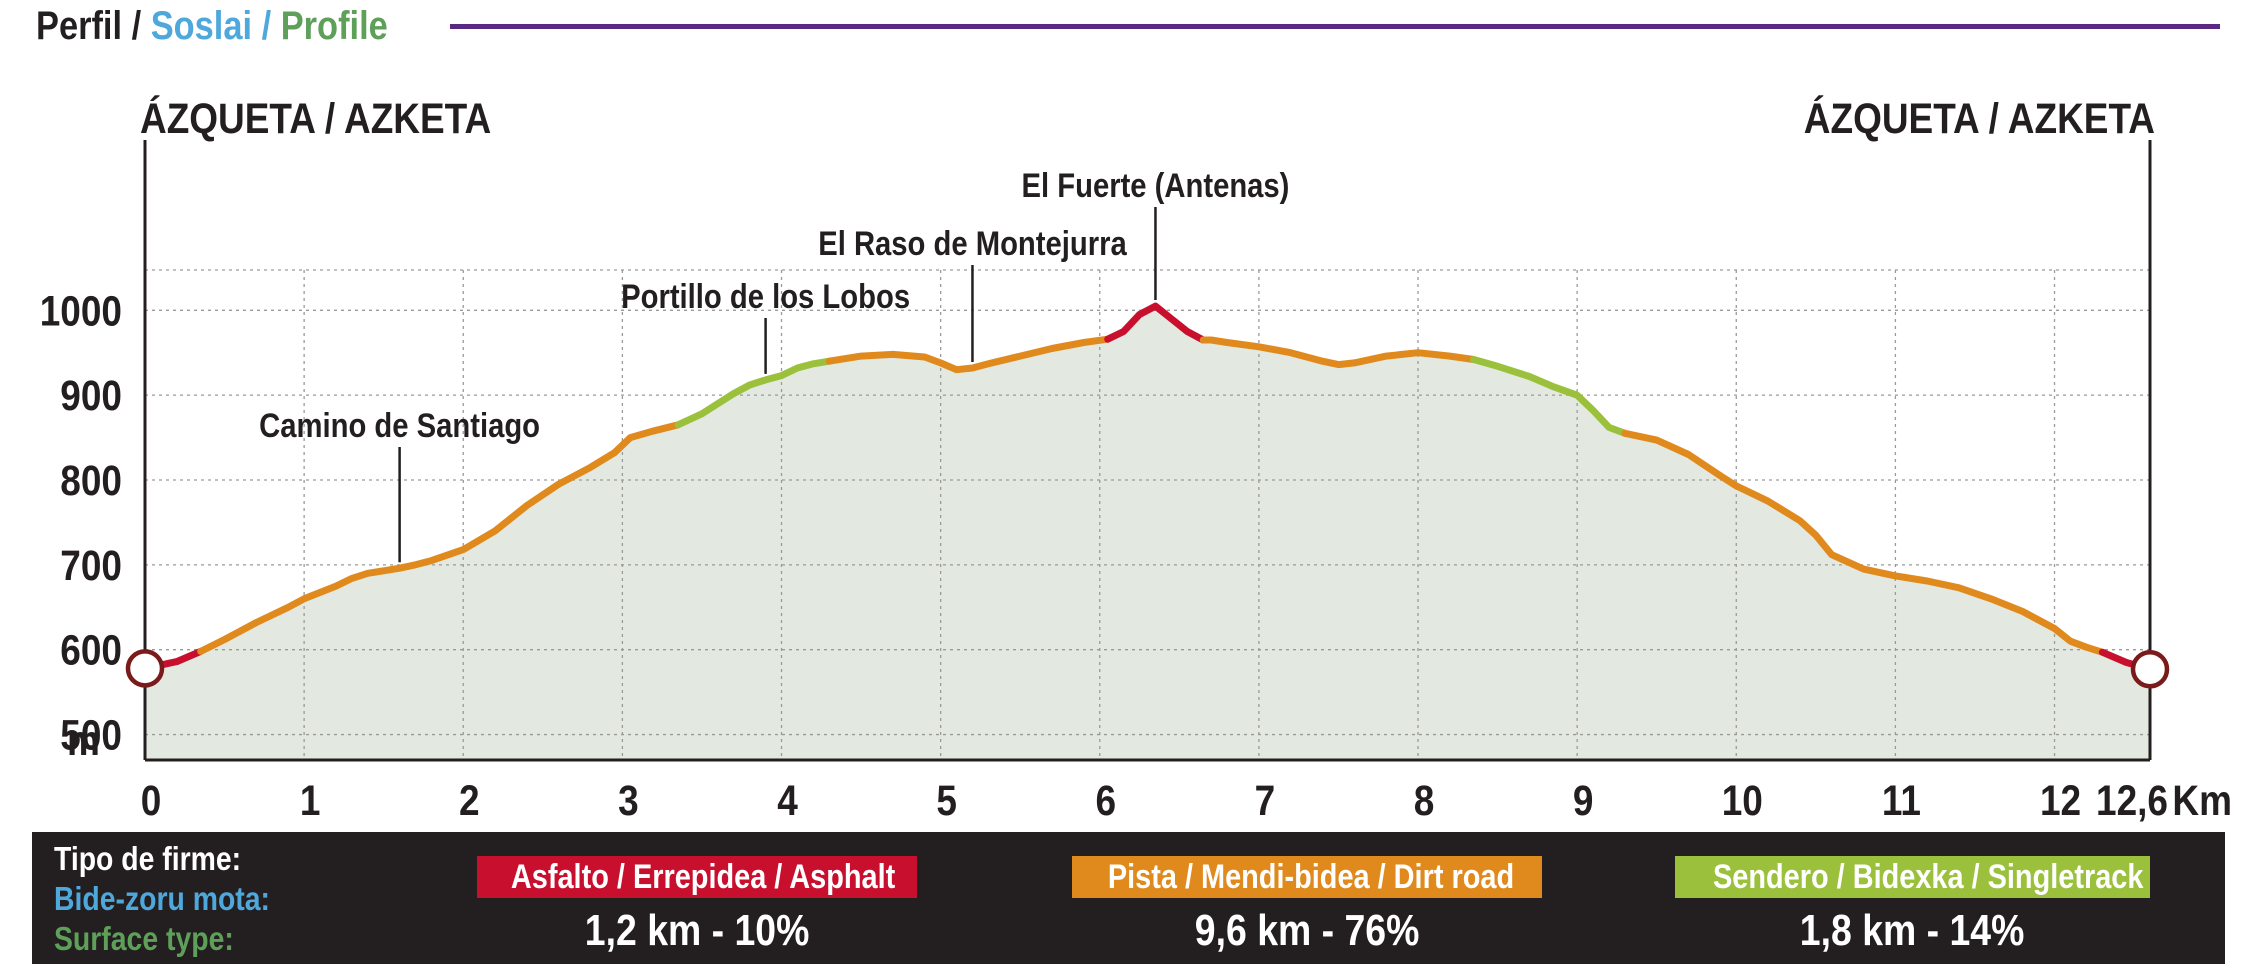 Image resolution: width=2247 pixels, height=964 pixels. Describe the element at coordinates (1901, 800) in the screenshot. I see `x-tick-label: 11` at that location.